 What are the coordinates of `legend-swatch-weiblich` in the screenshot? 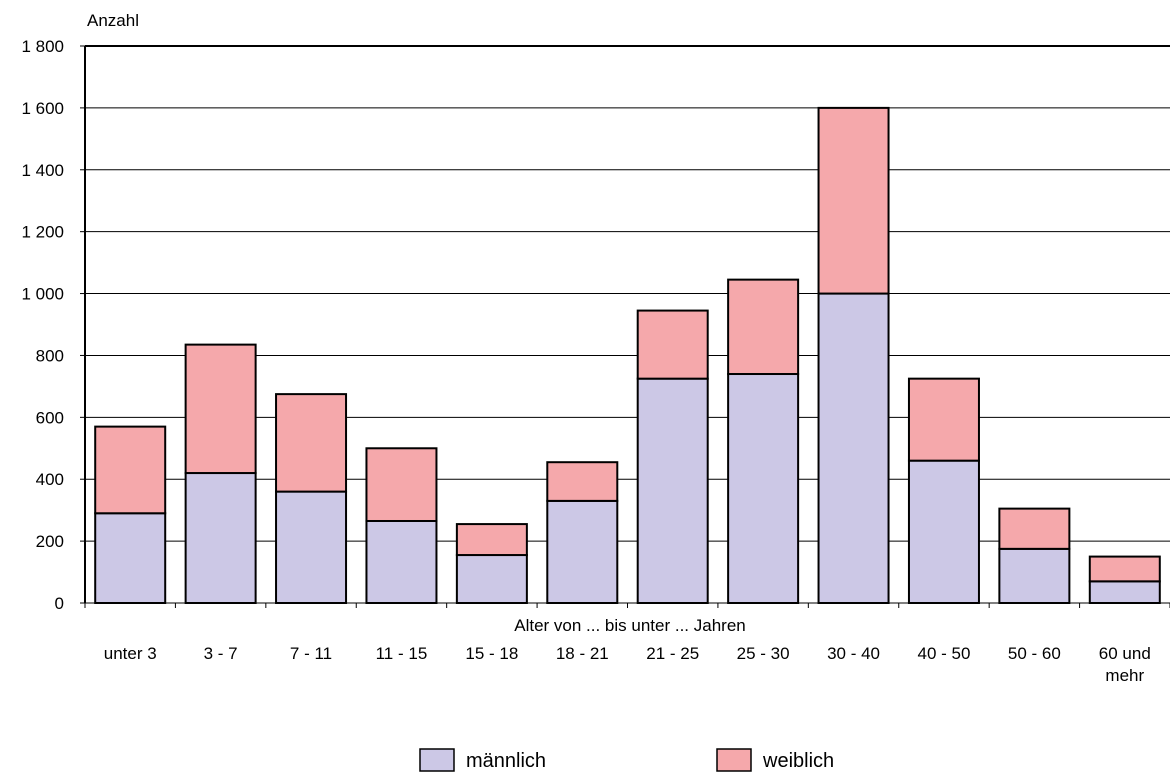 It's located at (734, 760).